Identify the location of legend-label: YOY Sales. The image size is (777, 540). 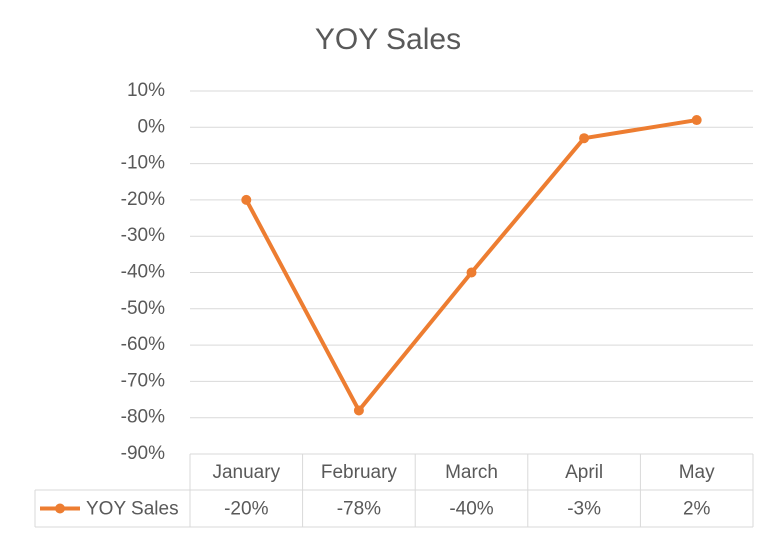
(132, 509).